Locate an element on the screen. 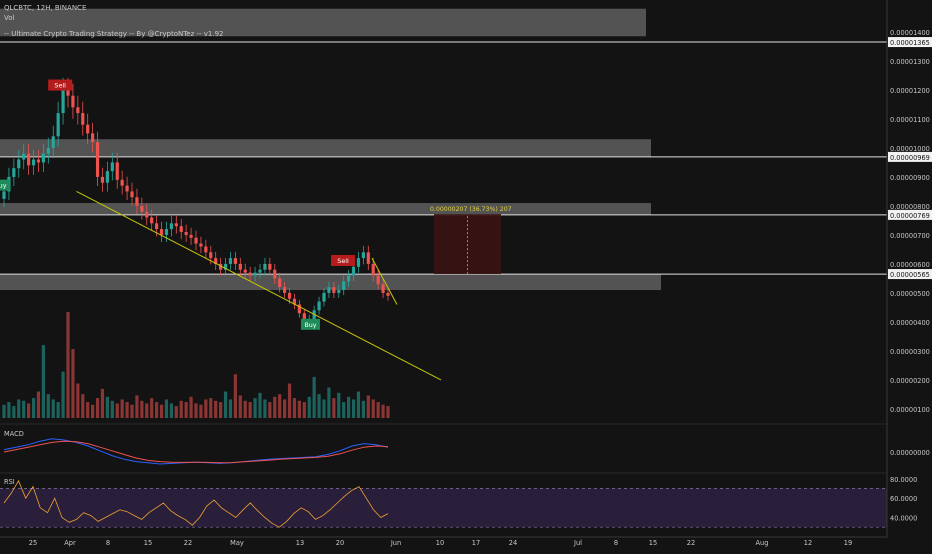 The image size is (932, 554). macd-signal-line is located at coordinates (196, 452).